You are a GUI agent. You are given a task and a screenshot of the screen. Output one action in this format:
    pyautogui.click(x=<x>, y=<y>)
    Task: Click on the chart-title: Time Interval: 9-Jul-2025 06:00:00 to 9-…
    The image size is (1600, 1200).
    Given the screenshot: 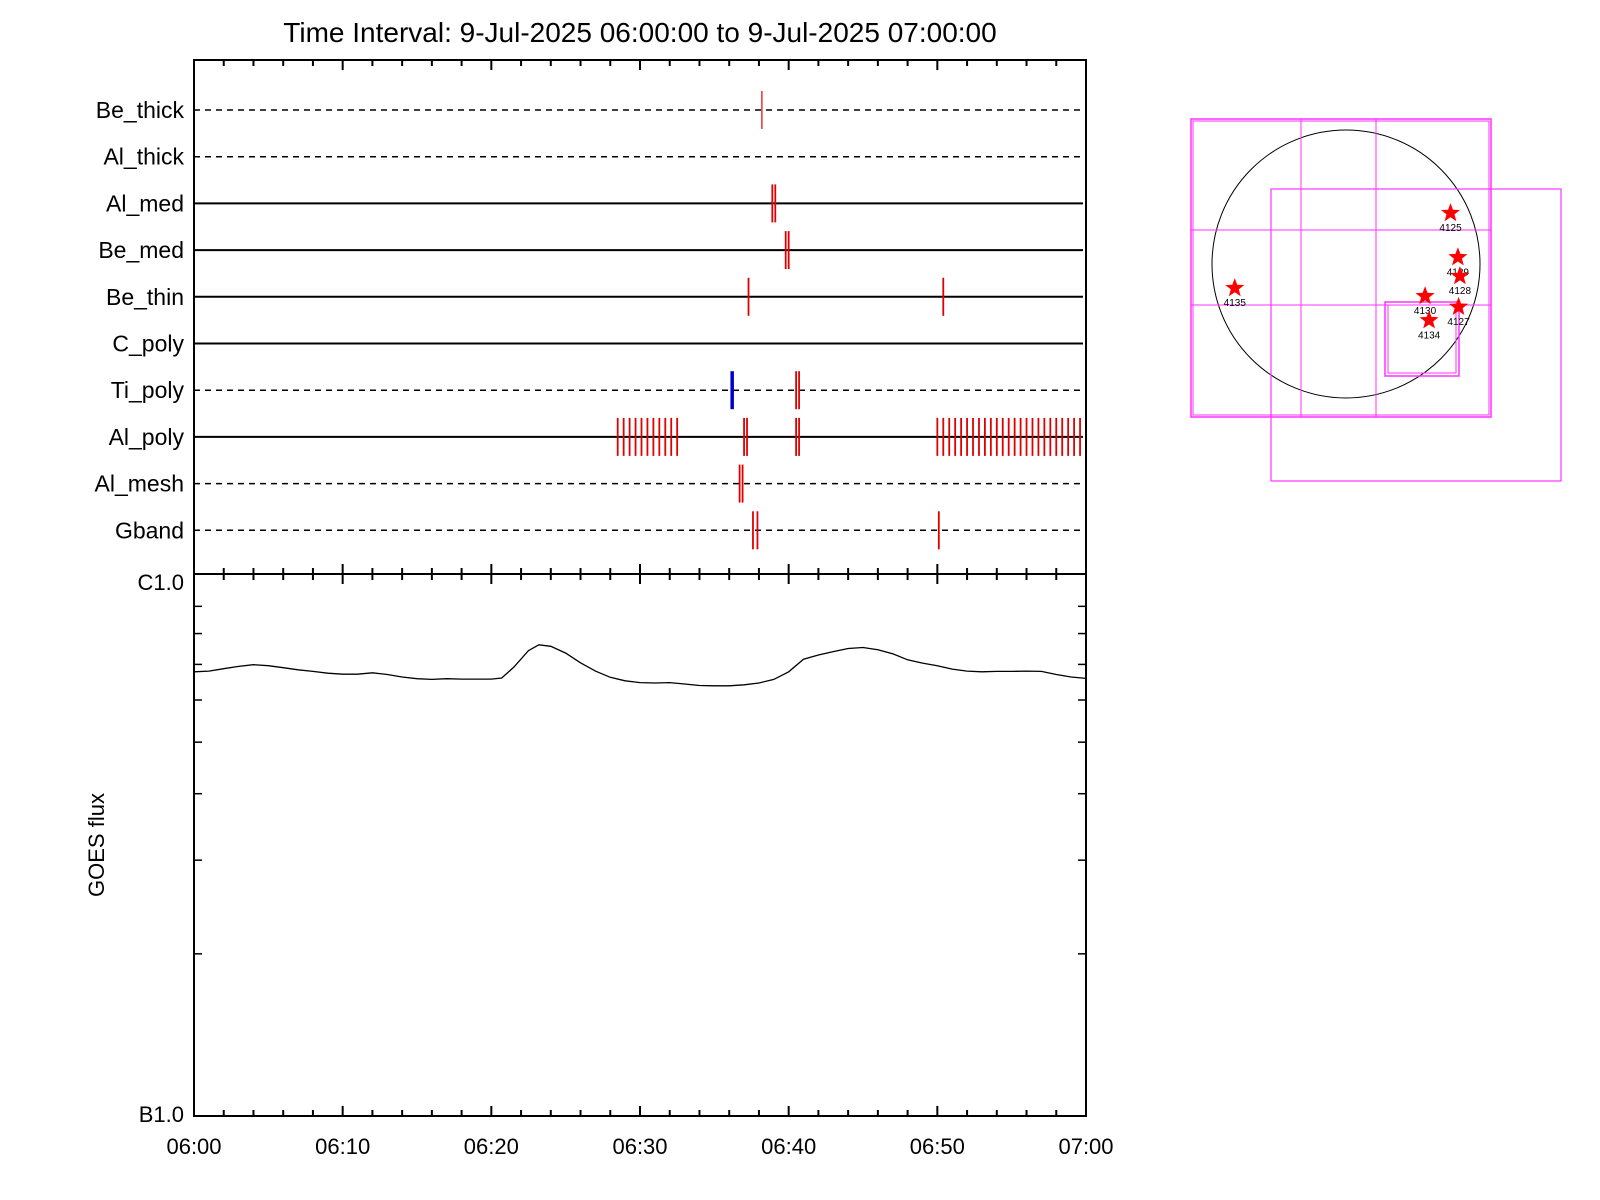 What is the action you would take?
    pyautogui.click(x=639, y=32)
    